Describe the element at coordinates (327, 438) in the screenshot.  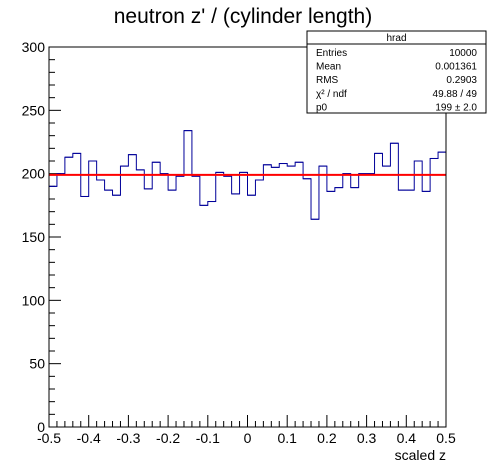
I see `x-tick-label: 0.2` at that location.